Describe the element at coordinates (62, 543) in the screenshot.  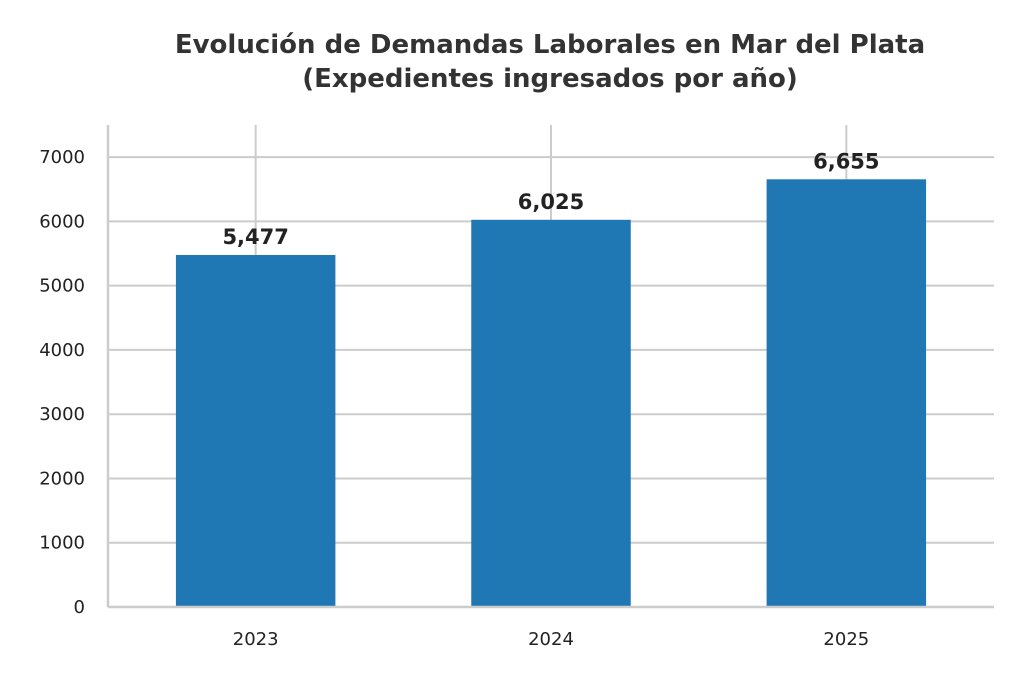
I see `y-tick-label: 1000` at that location.